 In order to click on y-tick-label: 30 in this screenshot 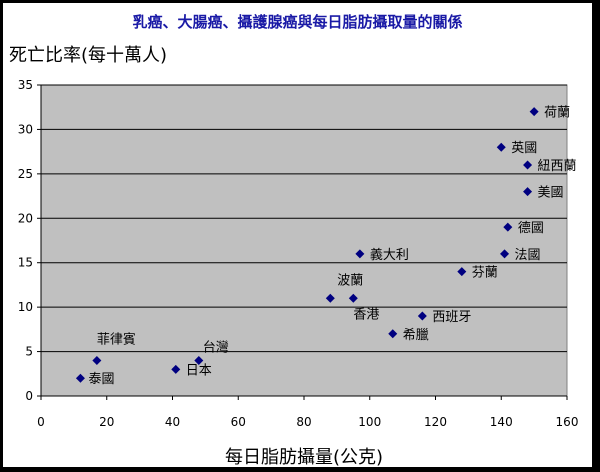, I will do `click(25, 129)`.